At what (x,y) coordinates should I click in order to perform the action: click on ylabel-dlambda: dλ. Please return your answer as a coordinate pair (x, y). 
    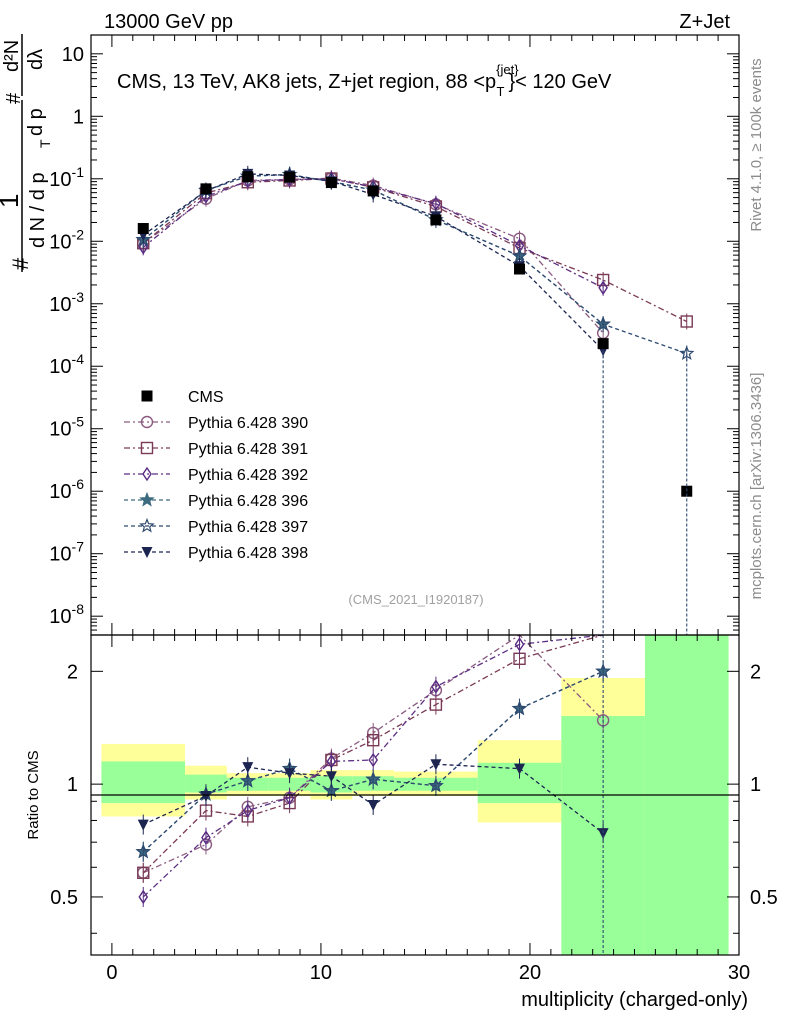
    Looking at the image, I should click on (36, 59).